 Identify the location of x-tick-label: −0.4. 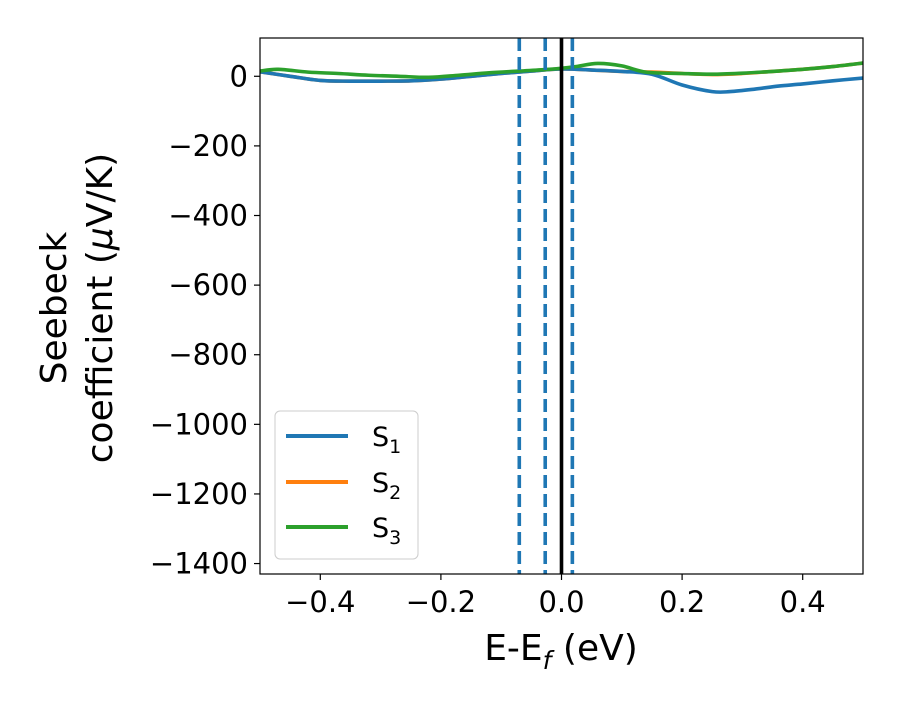
(320, 602).